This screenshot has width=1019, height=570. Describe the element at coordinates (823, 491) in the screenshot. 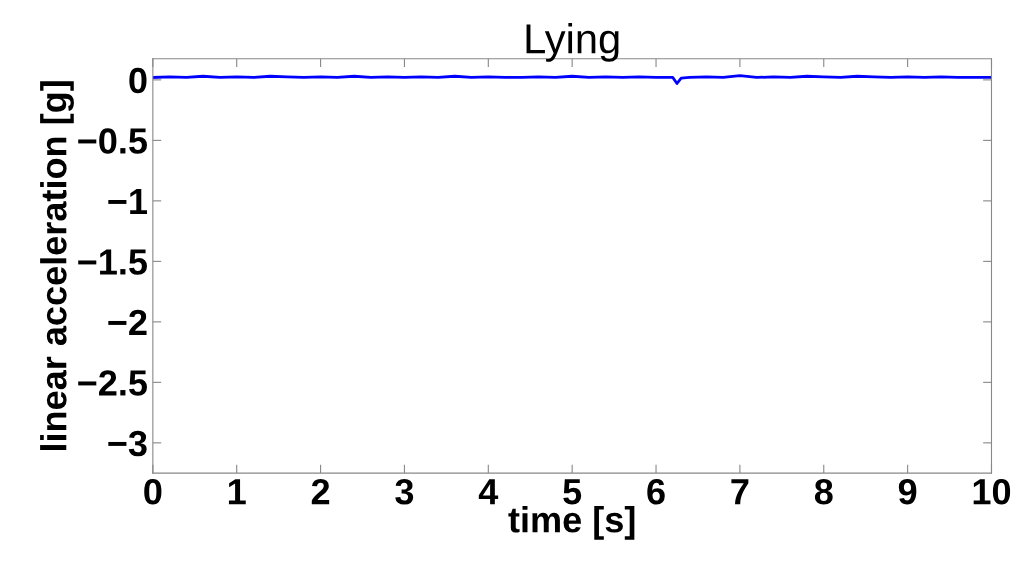

I see `x-tick-label: 8` at that location.